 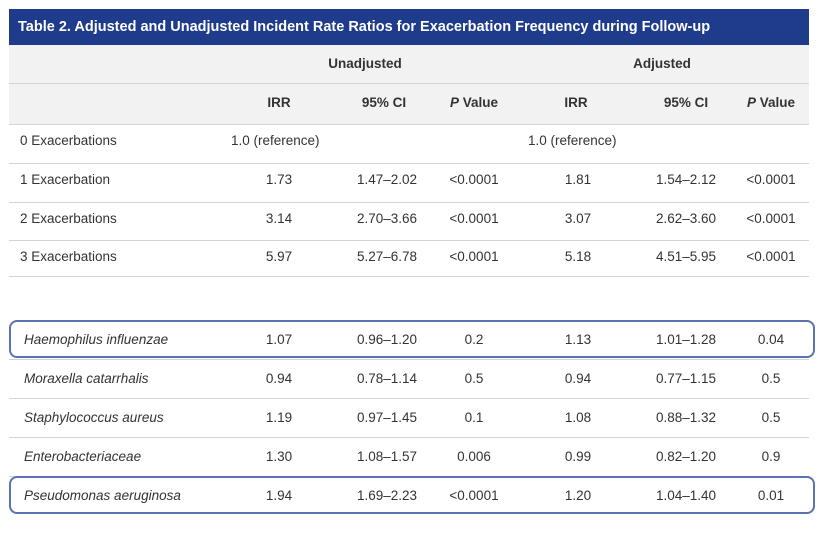 I want to click on table-cell: 0.88–1.32, so click(x=686, y=417).